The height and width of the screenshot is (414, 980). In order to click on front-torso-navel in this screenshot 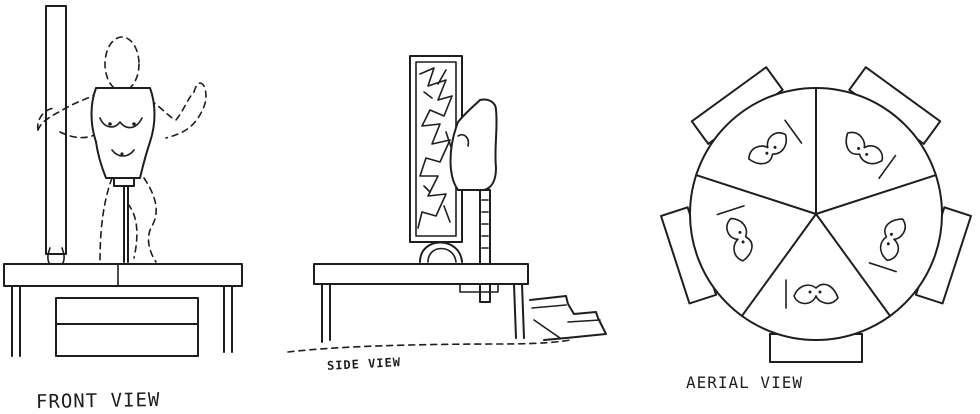, I will do `click(122, 154)`.